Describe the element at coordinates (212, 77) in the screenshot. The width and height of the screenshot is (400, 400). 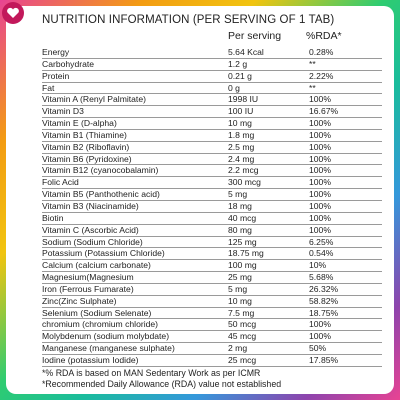
I see `table-row: Protein 0.21 g 2.22%` at that location.